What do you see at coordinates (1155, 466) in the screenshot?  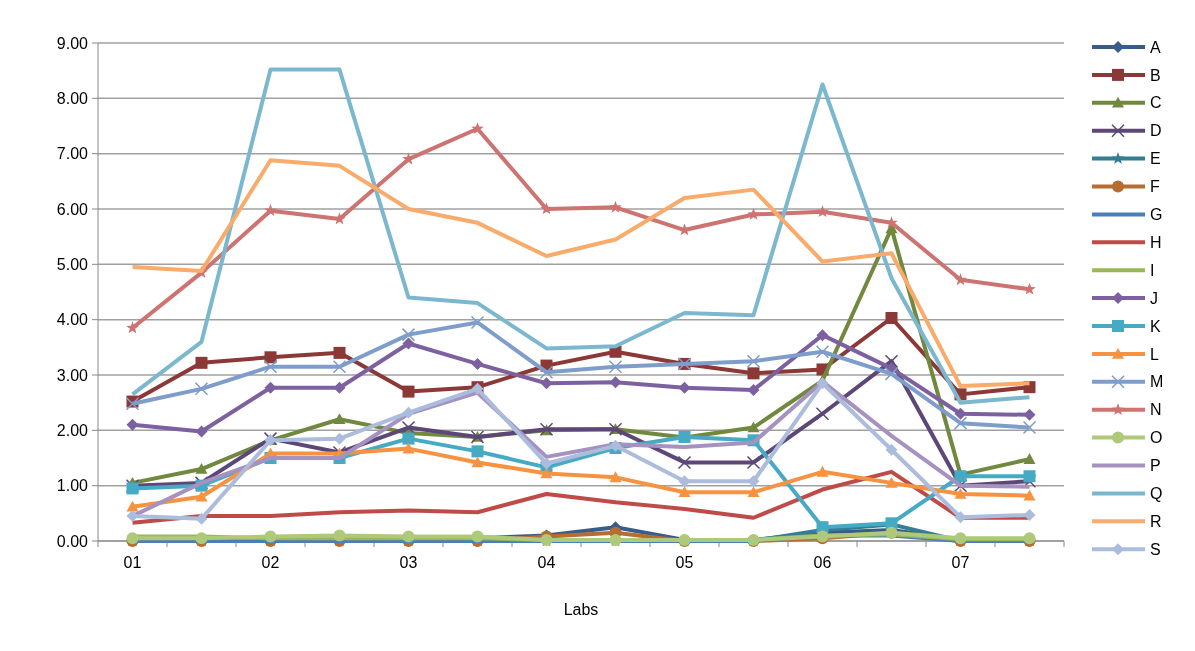 I see `legend-label: P` at bounding box center [1155, 466].